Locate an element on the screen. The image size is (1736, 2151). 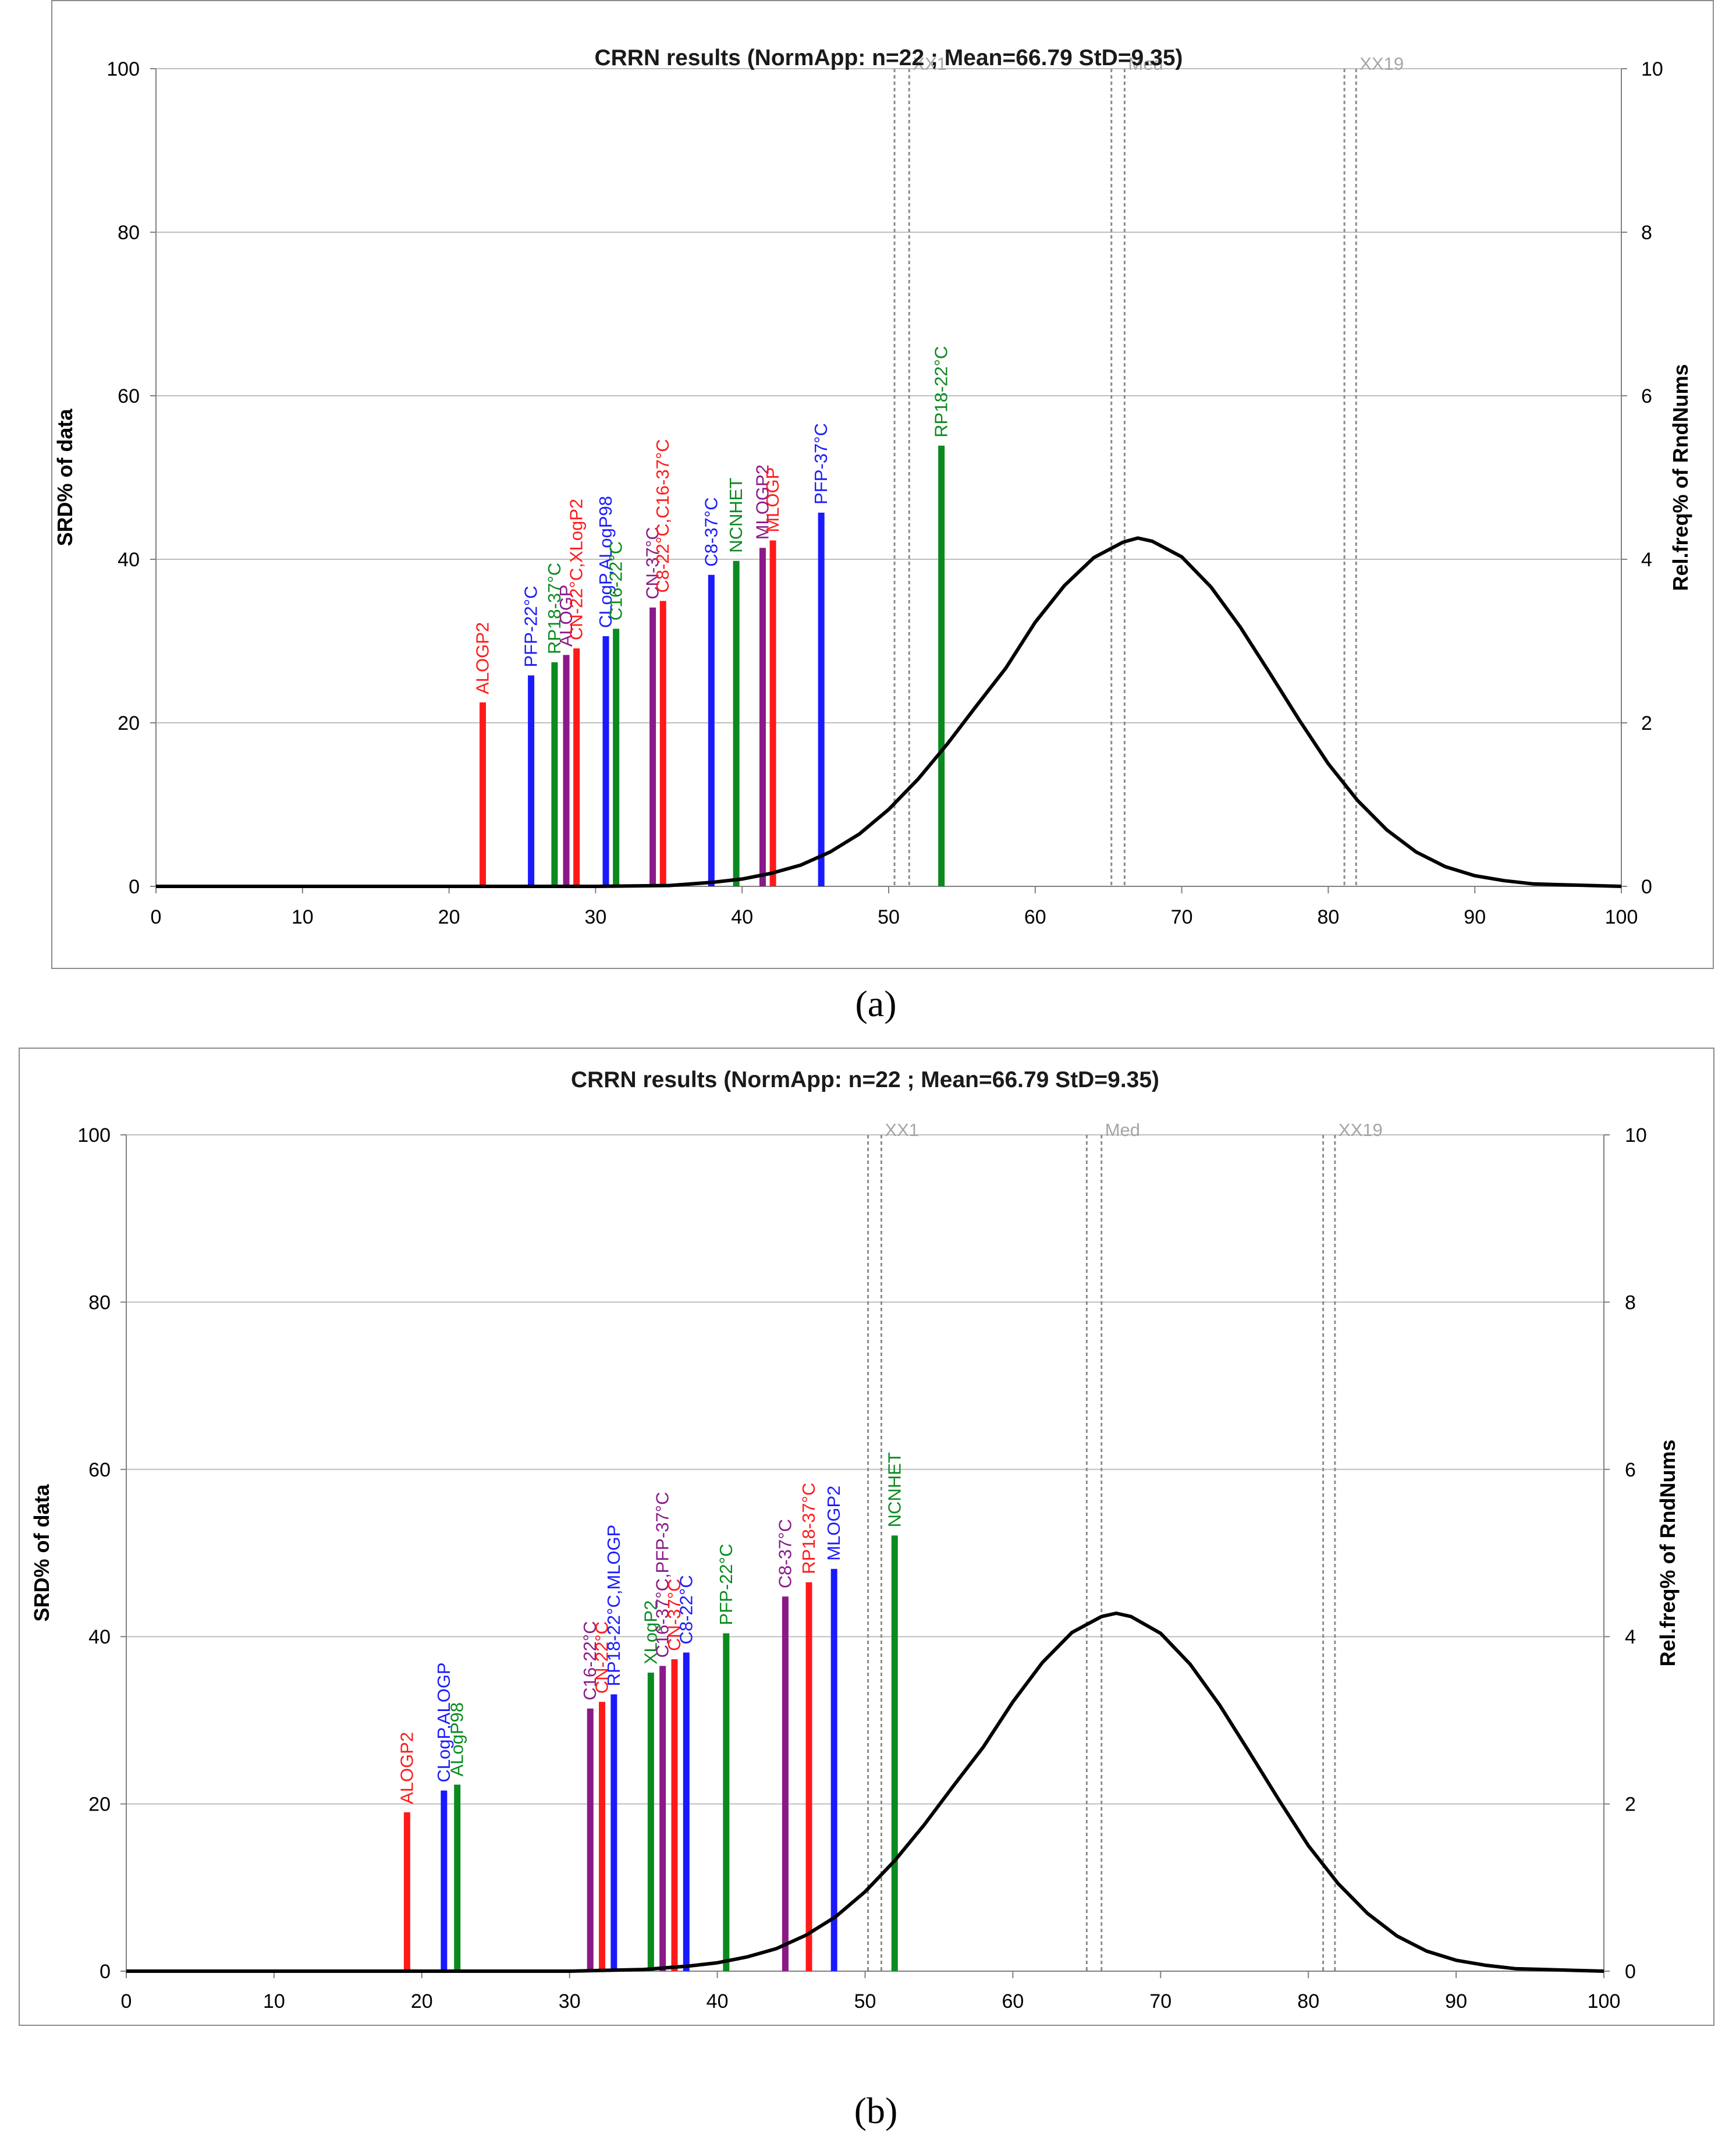
b-bar-label: CN-37°C is located at coordinates (674, 1615).